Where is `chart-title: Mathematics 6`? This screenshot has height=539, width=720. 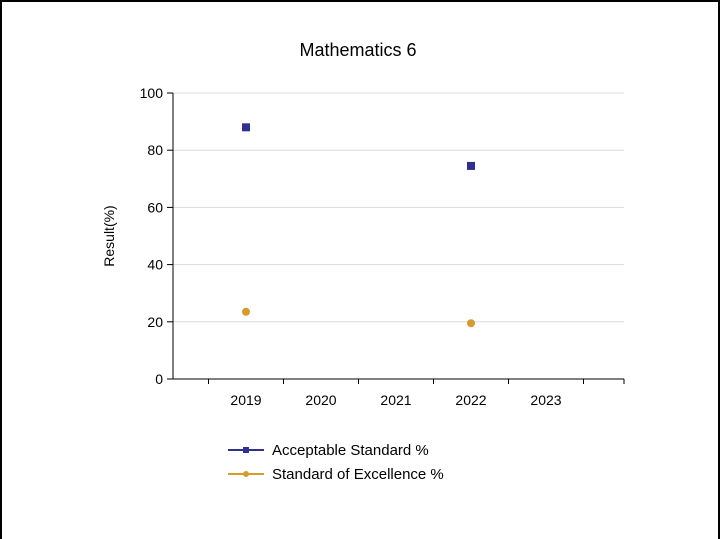 chart-title: Mathematics 6 is located at coordinates (357, 50).